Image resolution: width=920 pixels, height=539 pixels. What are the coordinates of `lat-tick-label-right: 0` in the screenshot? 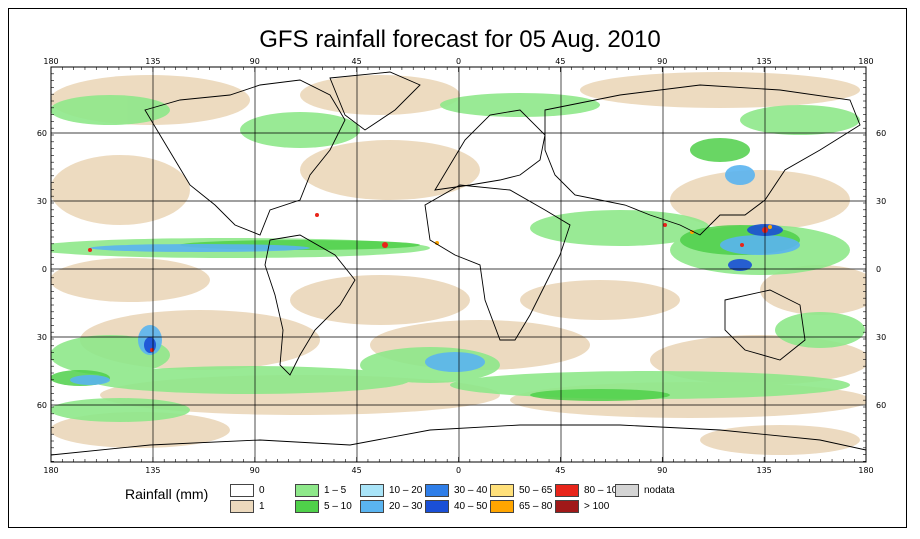 It's located at (878, 269).